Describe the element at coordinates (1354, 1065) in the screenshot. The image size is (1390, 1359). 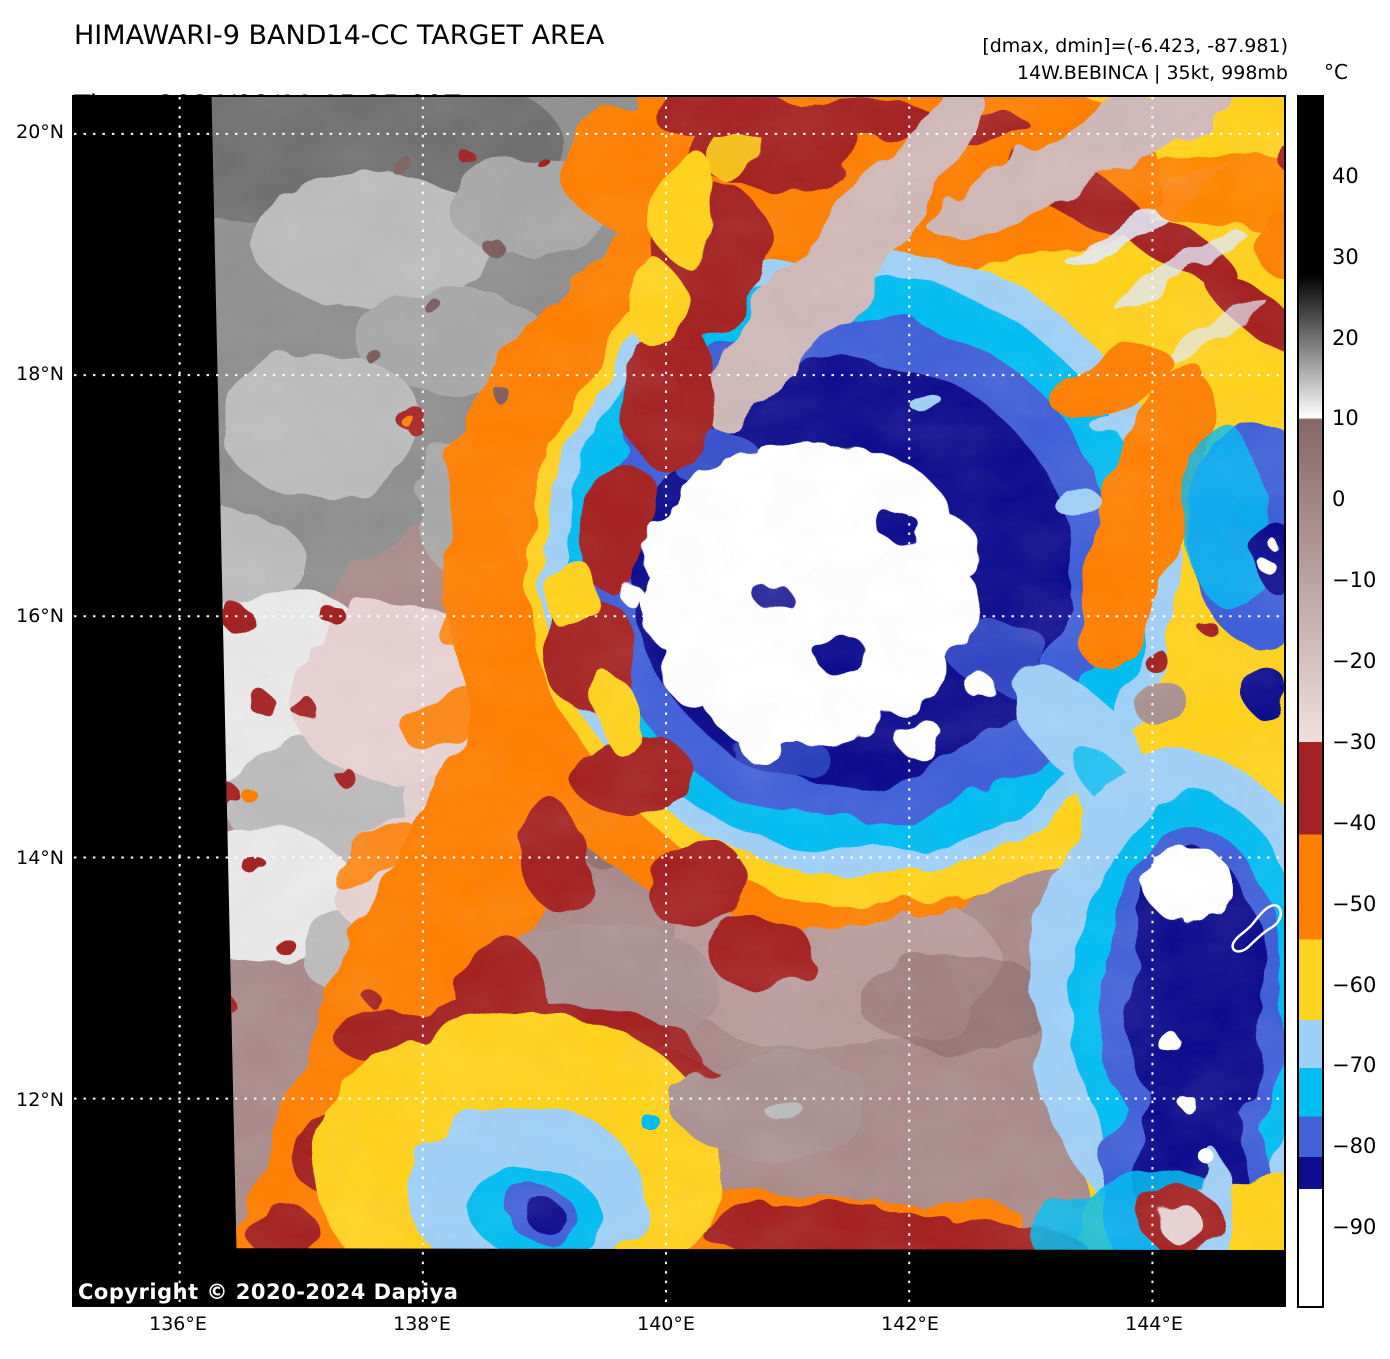
I see `colorbar-tick-label: −70` at that location.